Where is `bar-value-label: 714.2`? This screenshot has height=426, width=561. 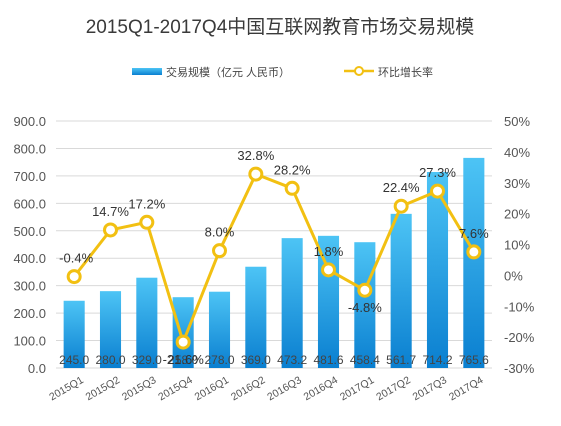 bar-value-label: 714.2 is located at coordinates (437, 360).